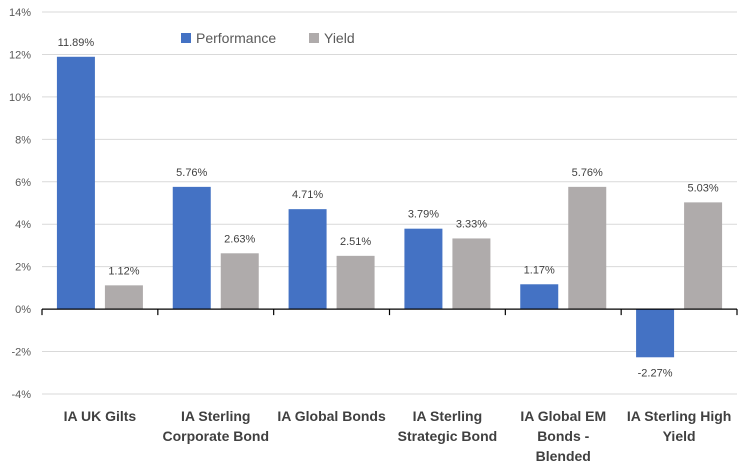  Describe the element at coordinates (186, 38) in the screenshot. I see `legend-swatch-performance` at that location.